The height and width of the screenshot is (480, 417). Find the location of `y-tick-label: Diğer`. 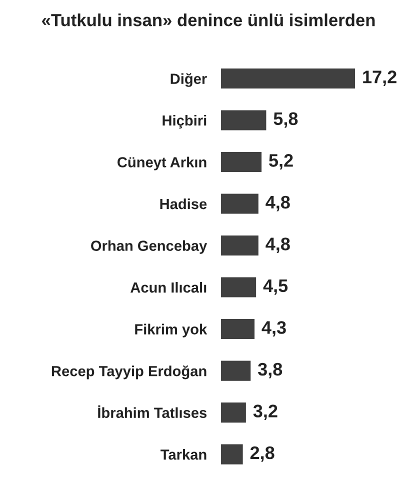

y-tick-label: Diğer is located at coordinates (188, 80).